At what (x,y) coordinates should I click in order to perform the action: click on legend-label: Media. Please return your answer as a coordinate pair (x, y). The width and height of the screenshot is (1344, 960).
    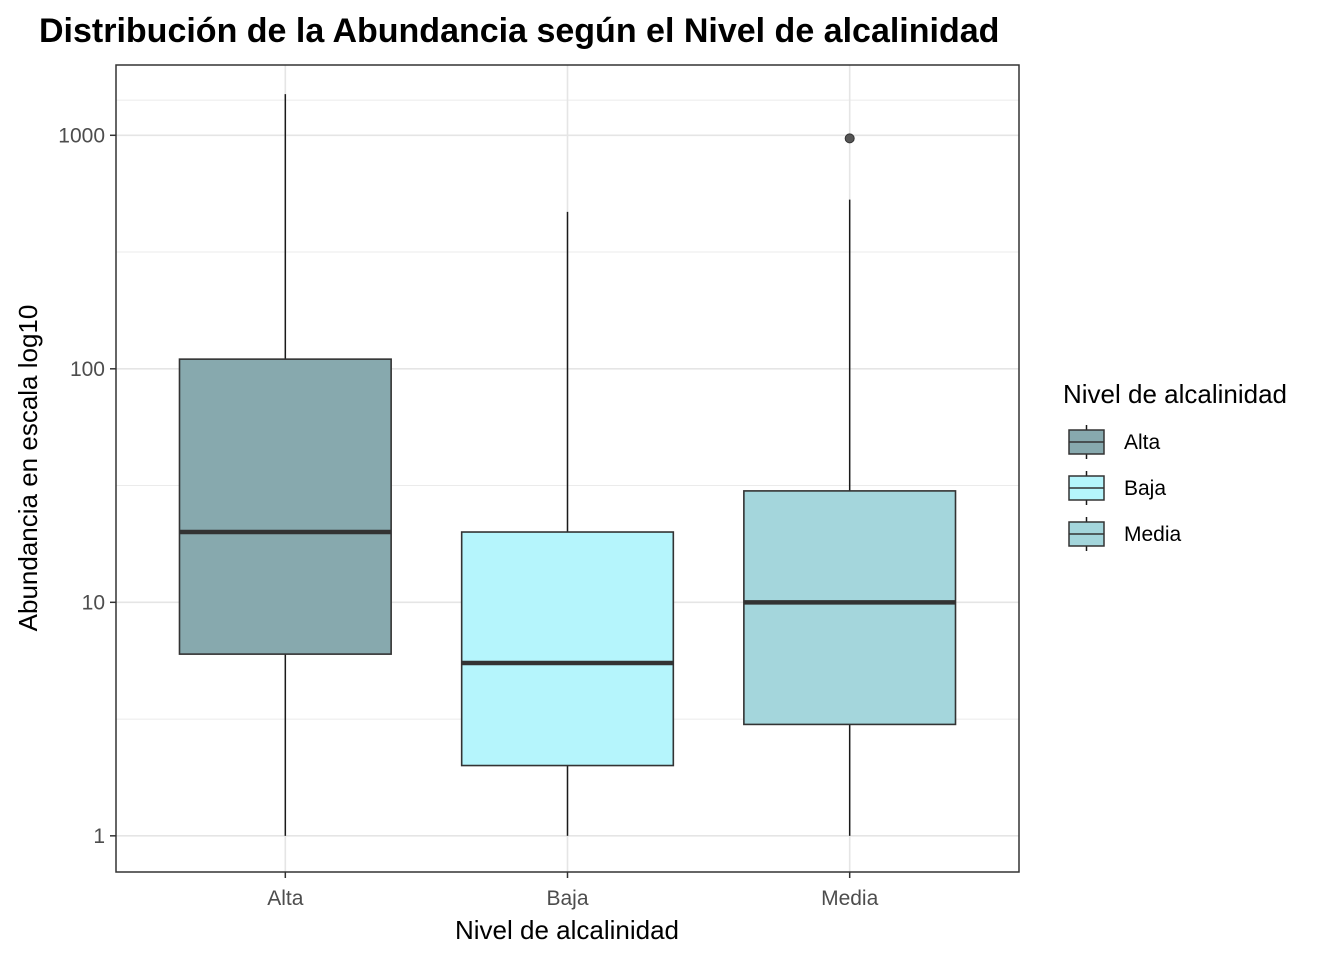
    Looking at the image, I should click on (1153, 534).